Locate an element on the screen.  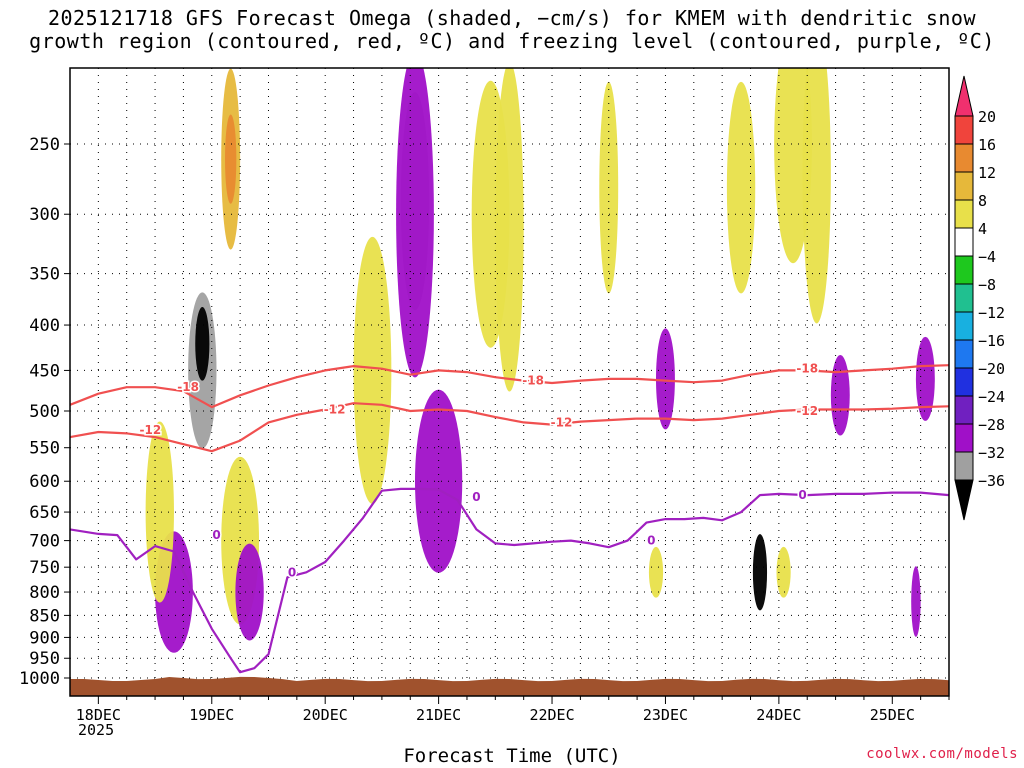
x-tick-label: 24DEC is located at coordinates (778, 715).